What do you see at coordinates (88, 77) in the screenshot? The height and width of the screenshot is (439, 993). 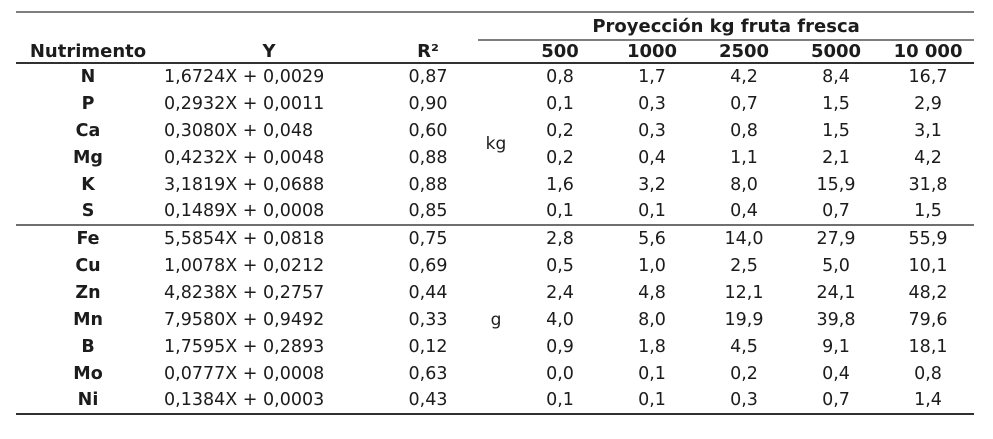 I see `nutrient-symbol: N` at bounding box center [88, 77].